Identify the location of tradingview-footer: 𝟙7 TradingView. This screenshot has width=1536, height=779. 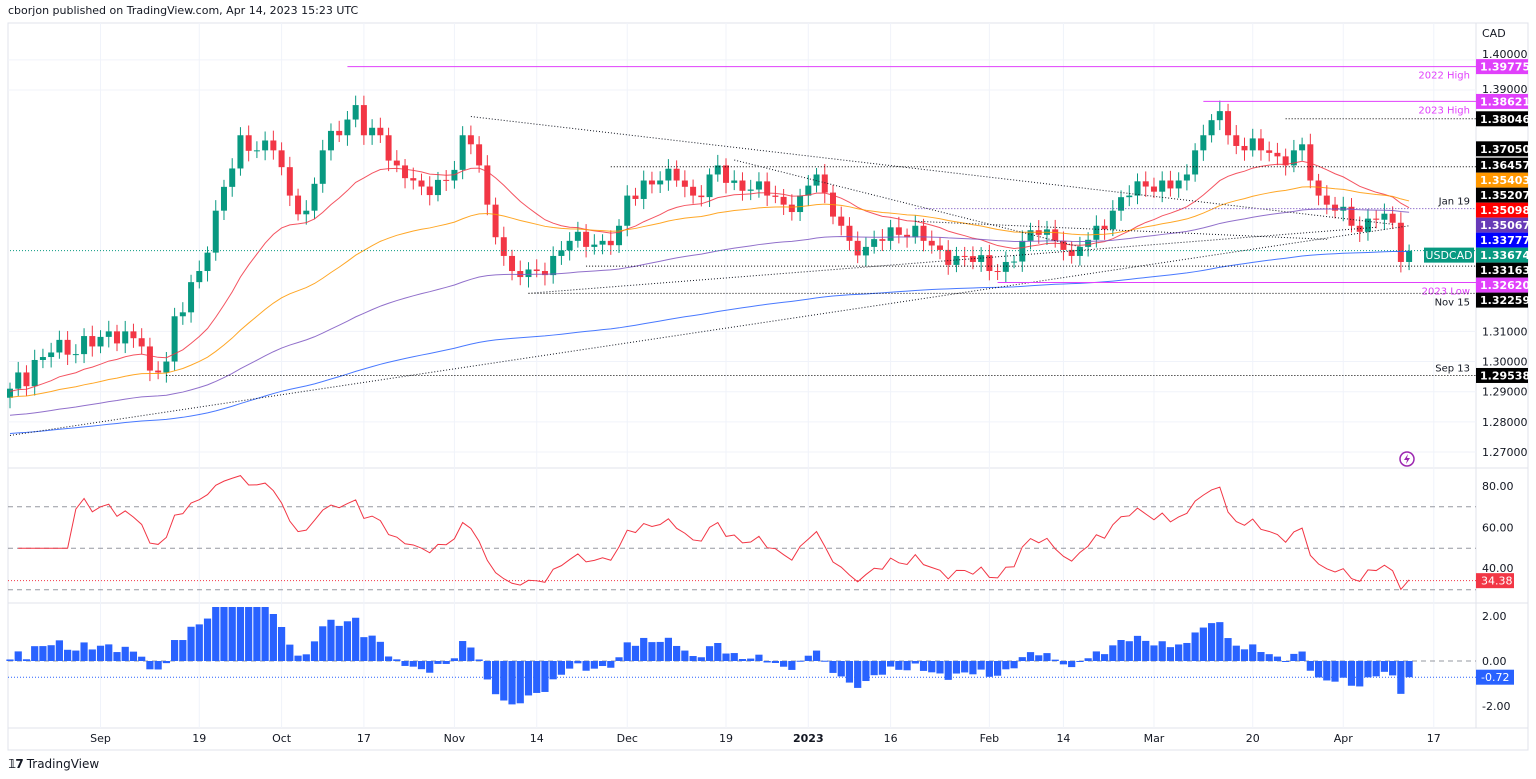
(53, 764).